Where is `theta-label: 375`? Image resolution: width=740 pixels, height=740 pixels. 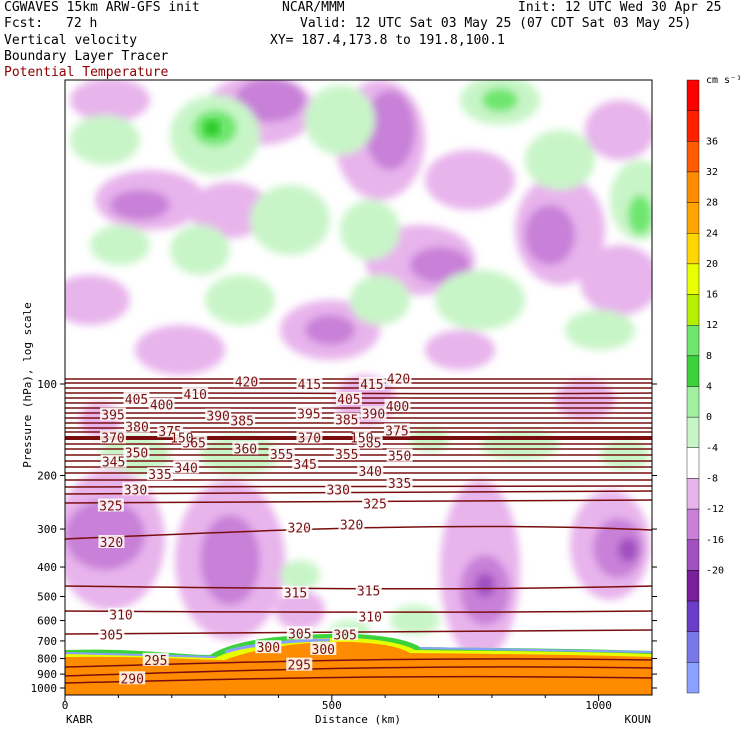 theta-label: 375 is located at coordinates (396, 431).